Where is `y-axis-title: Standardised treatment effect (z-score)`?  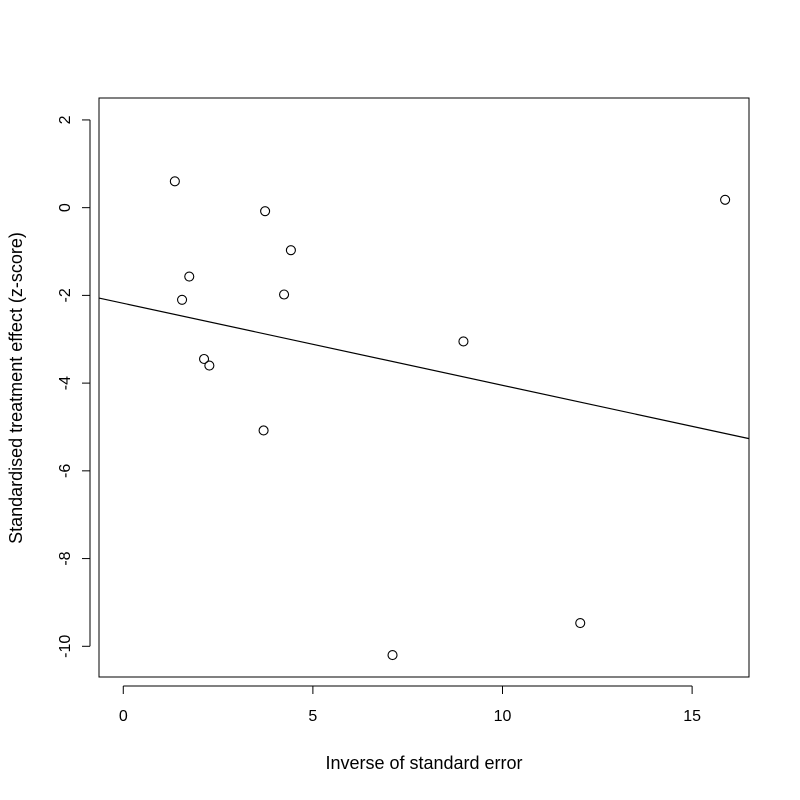 y-axis-title: Standardised treatment effect (z-score) is located at coordinates (16, 388).